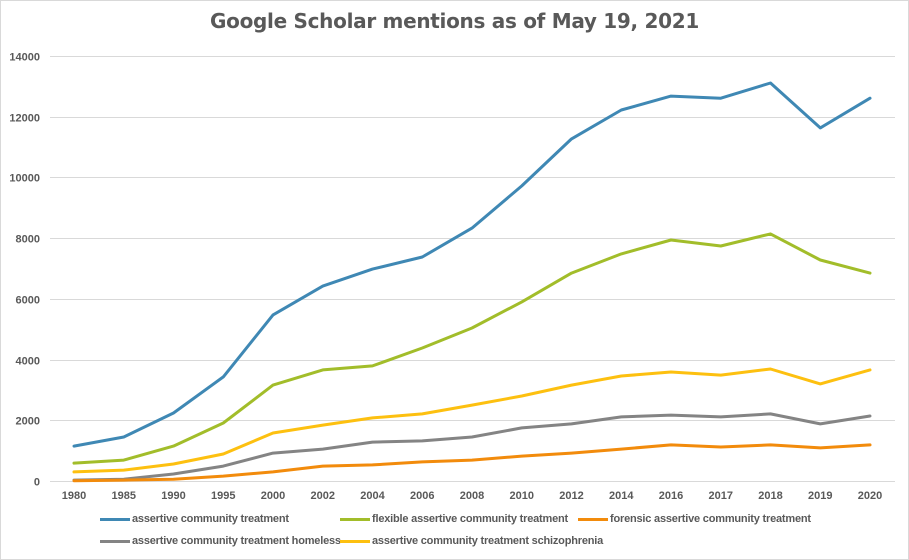  What do you see at coordinates (721, 496) in the screenshot?
I see `x-tick-label: 2017` at bounding box center [721, 496].